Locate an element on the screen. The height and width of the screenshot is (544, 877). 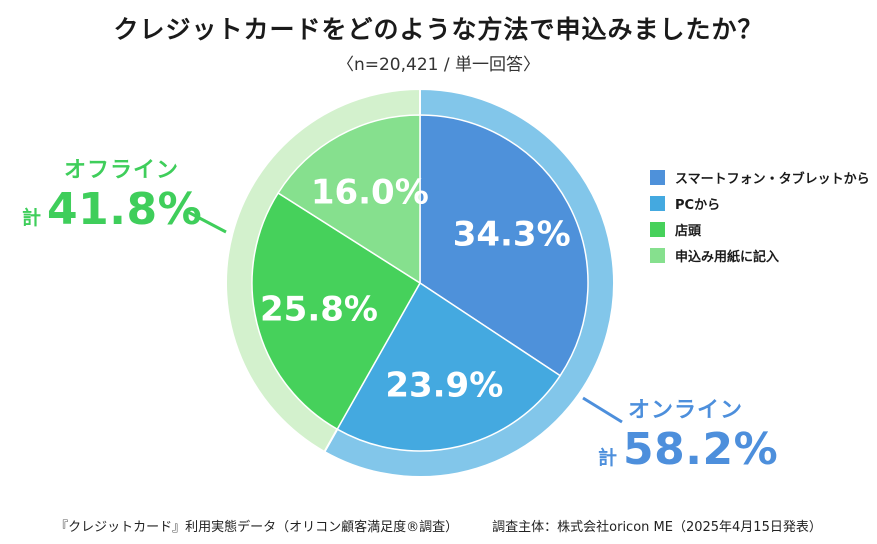
legend-item-pc: PCから is located at coordinates (760, 203).